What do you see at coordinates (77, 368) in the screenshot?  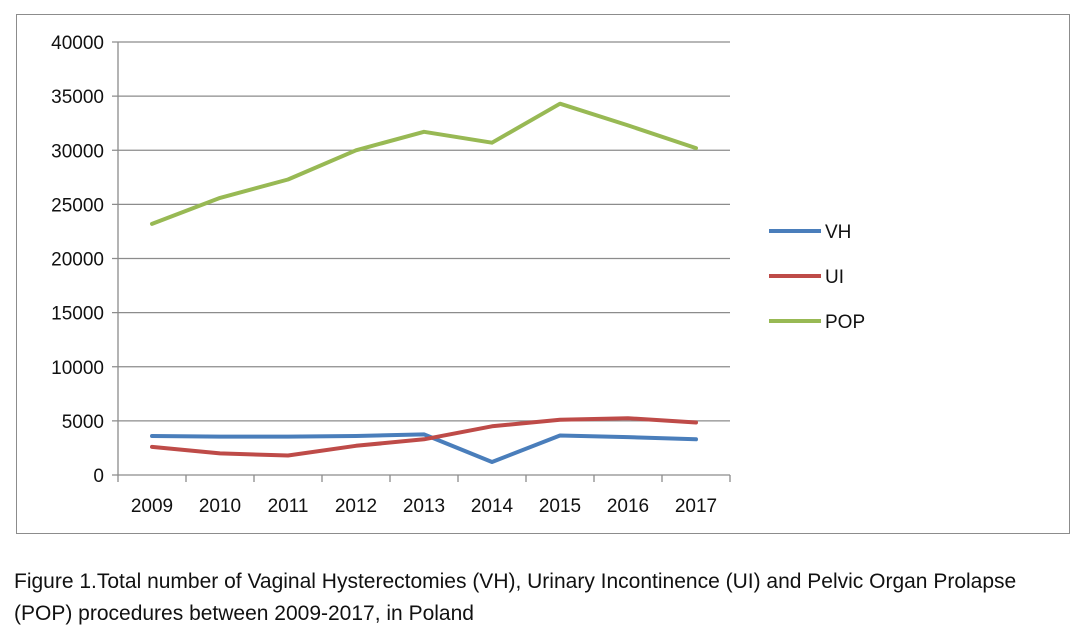 I see `y-tick-label: 10000` at bounding box center [77, 368].